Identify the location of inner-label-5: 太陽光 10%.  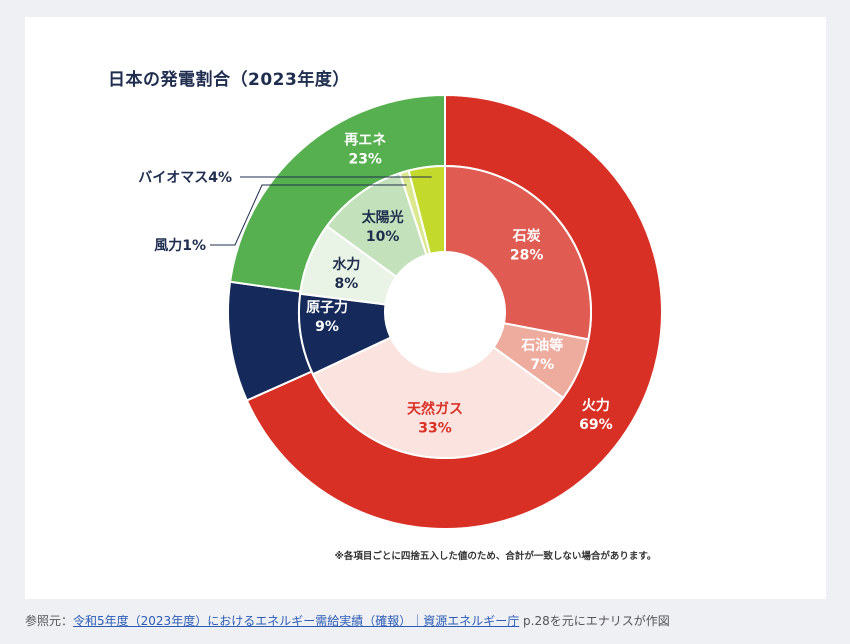
(383, 227).